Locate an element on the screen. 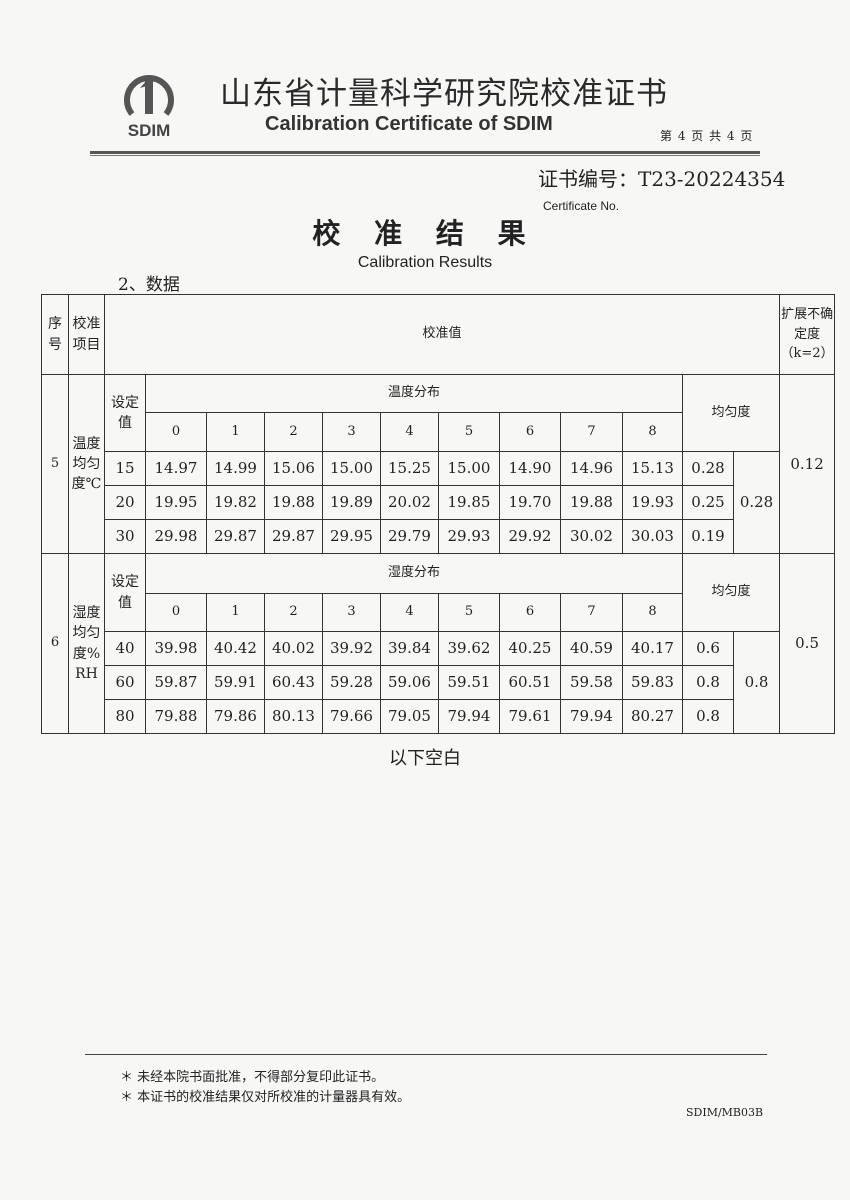 This screenshot has width=850, height=1200. setpoint-value: 20 is located at coordinates (125, 502).